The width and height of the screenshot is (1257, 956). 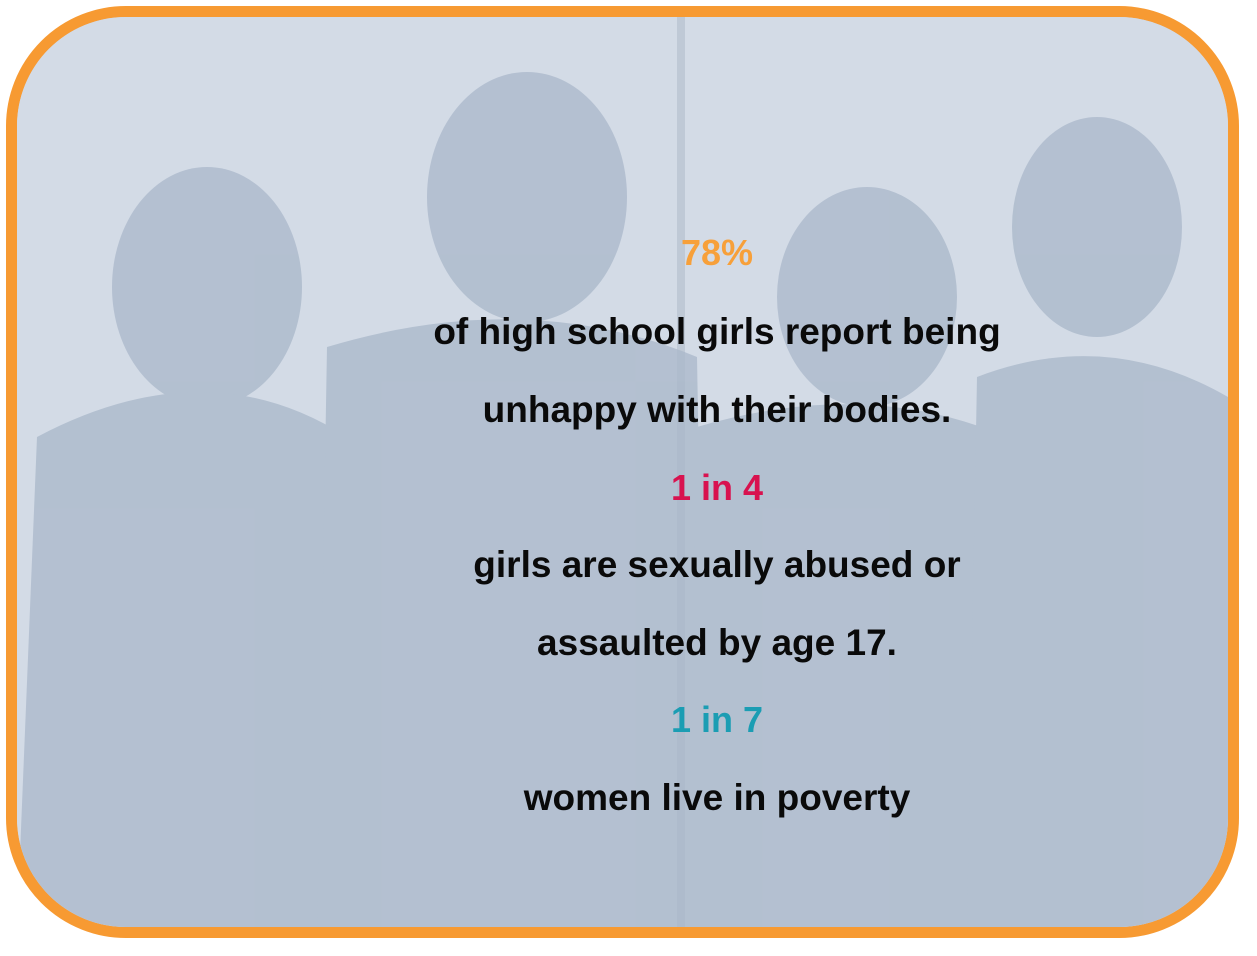 What do you see at coordinates (717, 331) in the screenshot?
I see `stat-description: of high school girls report being` at bounding box center [717, 331].